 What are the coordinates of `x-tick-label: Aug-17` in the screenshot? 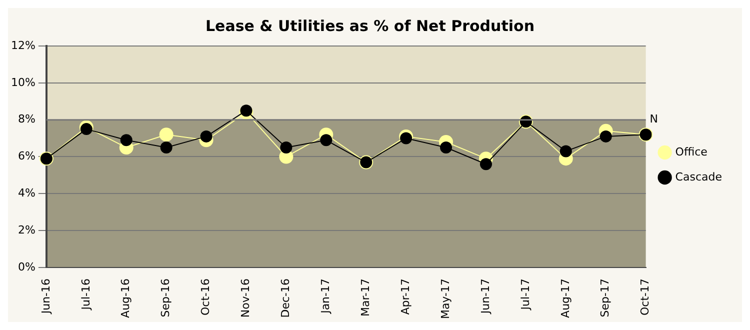 It's located at (565, 298).